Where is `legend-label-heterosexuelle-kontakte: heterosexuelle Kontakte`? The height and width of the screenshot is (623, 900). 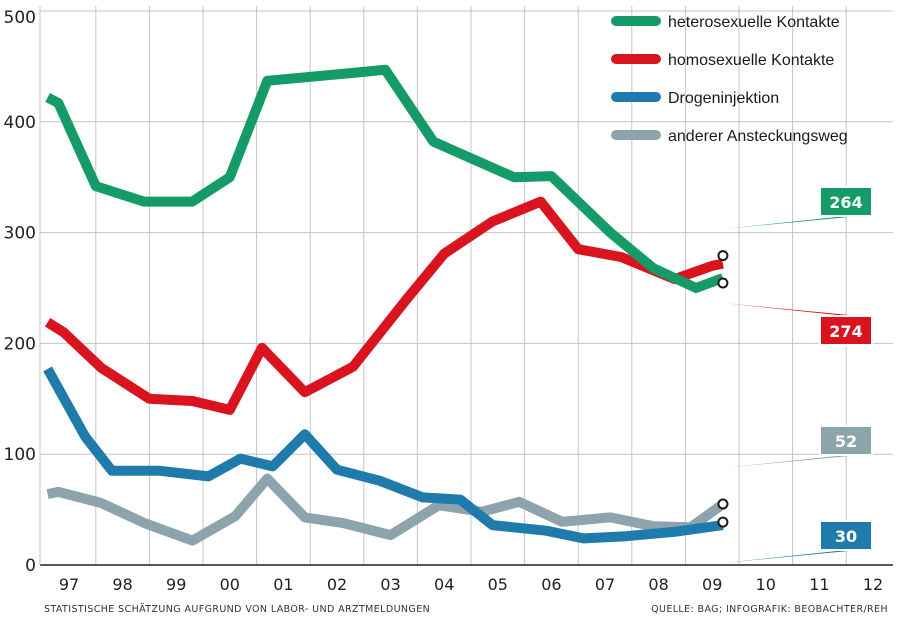
legend-label-heterosexuelle-kontakte: heterosexuelle Kontakte is located at coordinates (754, 22).